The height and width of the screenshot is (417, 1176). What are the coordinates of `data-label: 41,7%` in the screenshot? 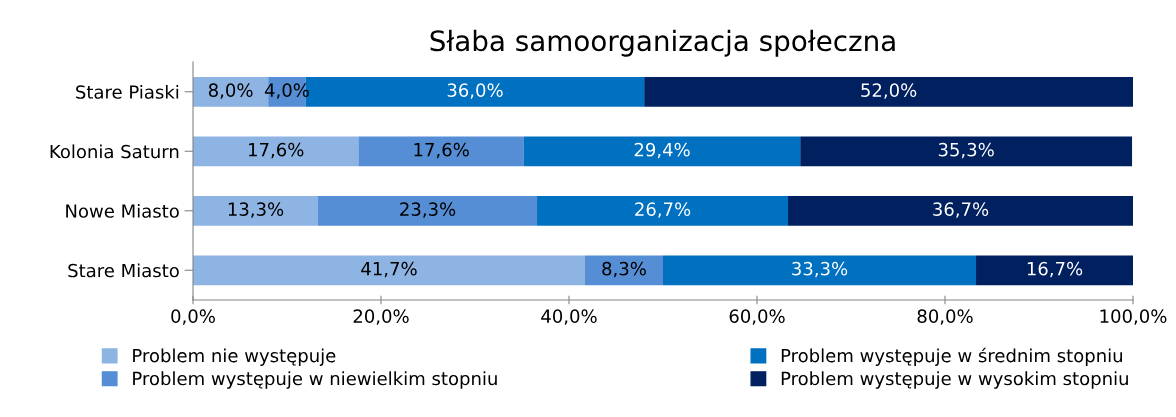 It's located at (389, 269).